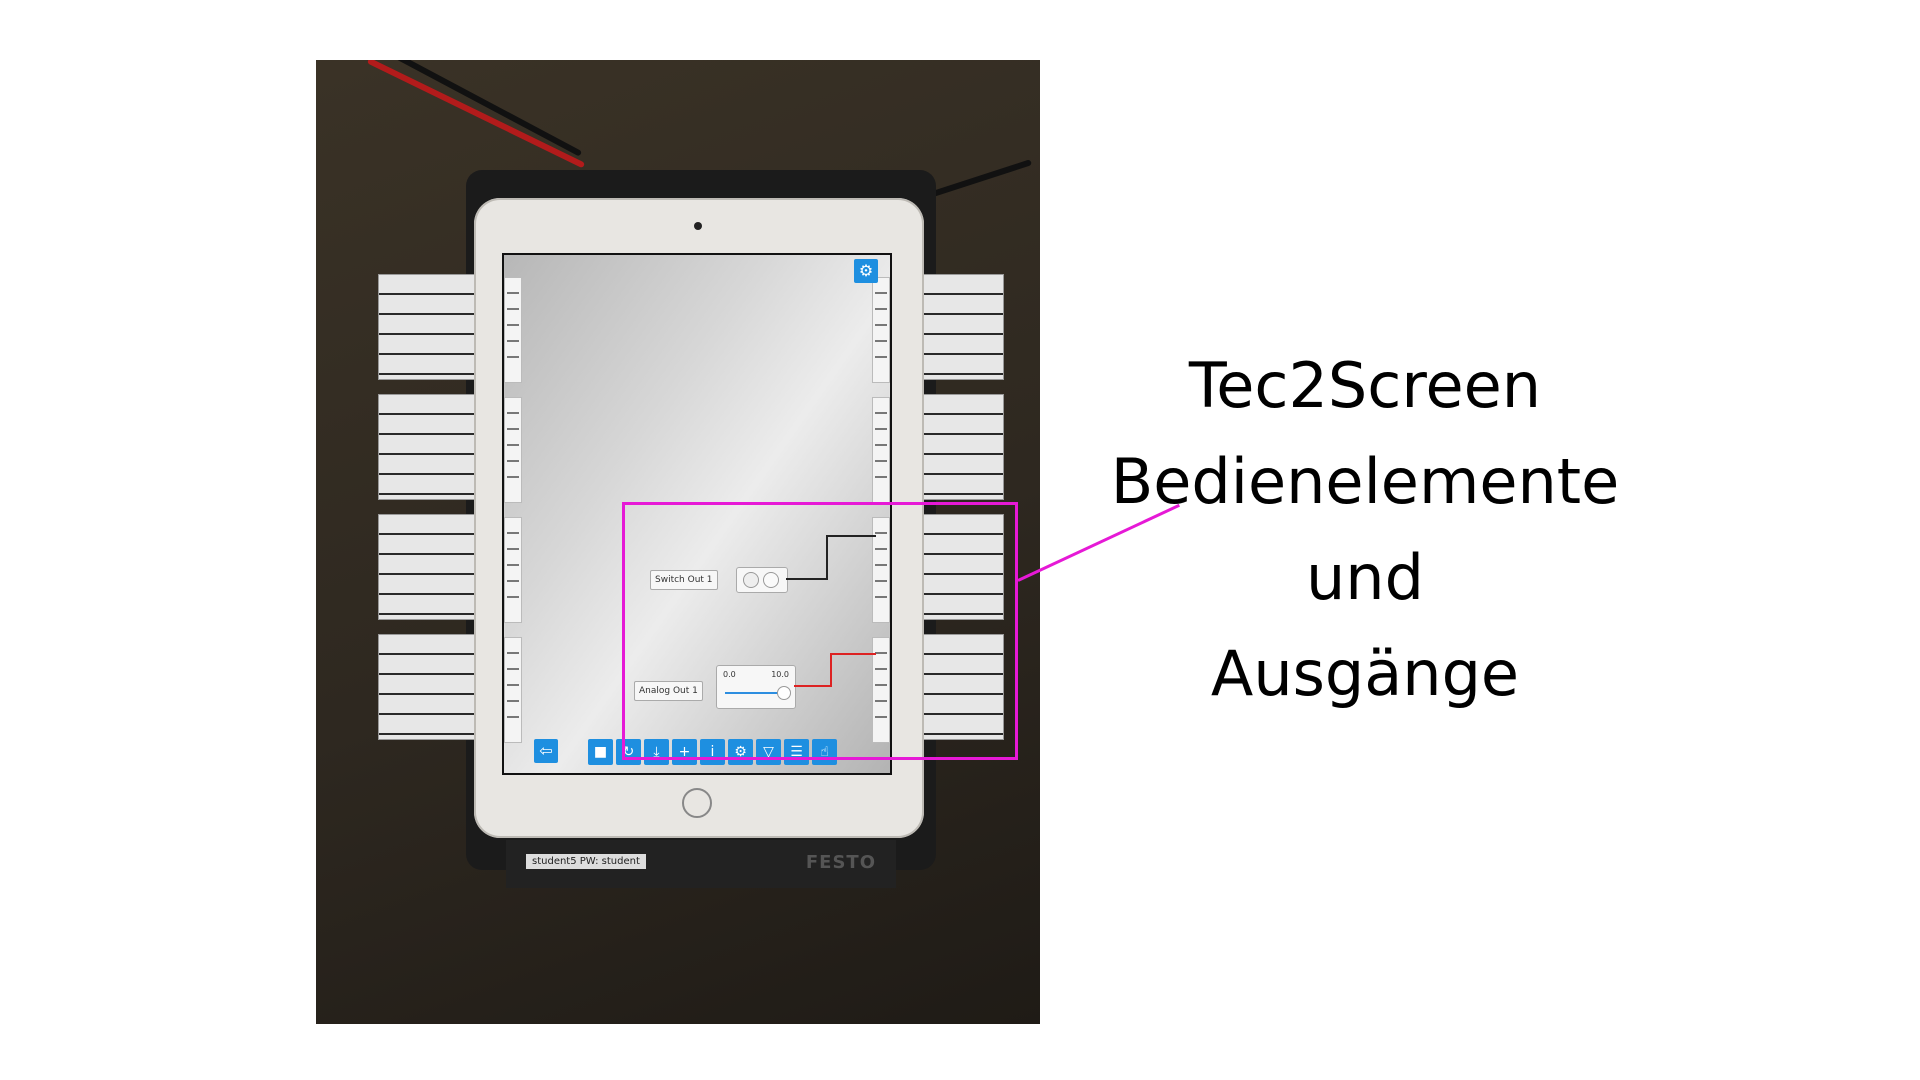 The image size is (1920, 1080). What do you see at coordinates (701, 864) in the screenshot?
I see `device-base: student5 PW: student FESTO` at bounding box center [701, 864].